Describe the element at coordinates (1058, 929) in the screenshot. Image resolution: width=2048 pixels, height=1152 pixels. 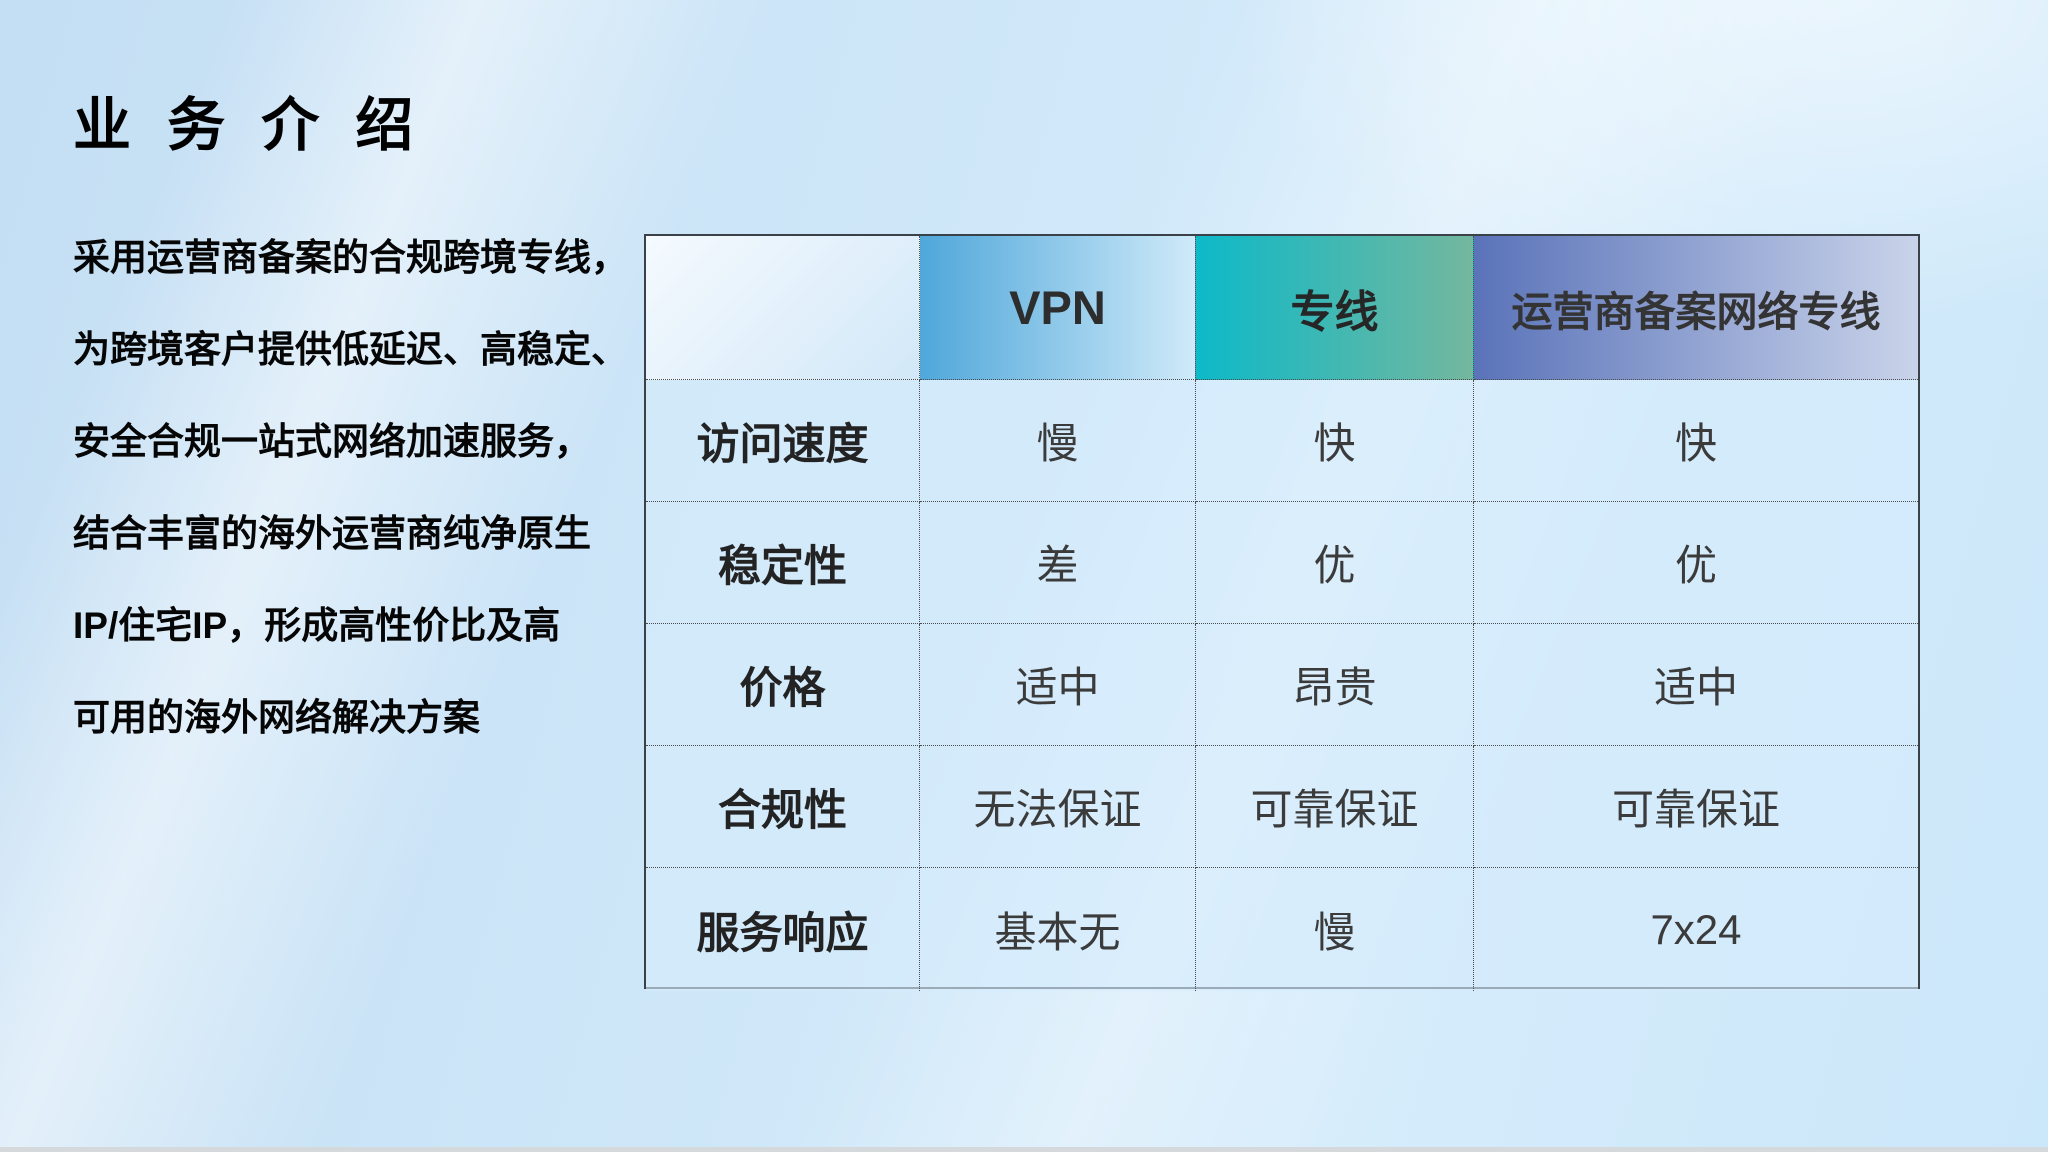
I see `table-cell: 基本无` at that location.